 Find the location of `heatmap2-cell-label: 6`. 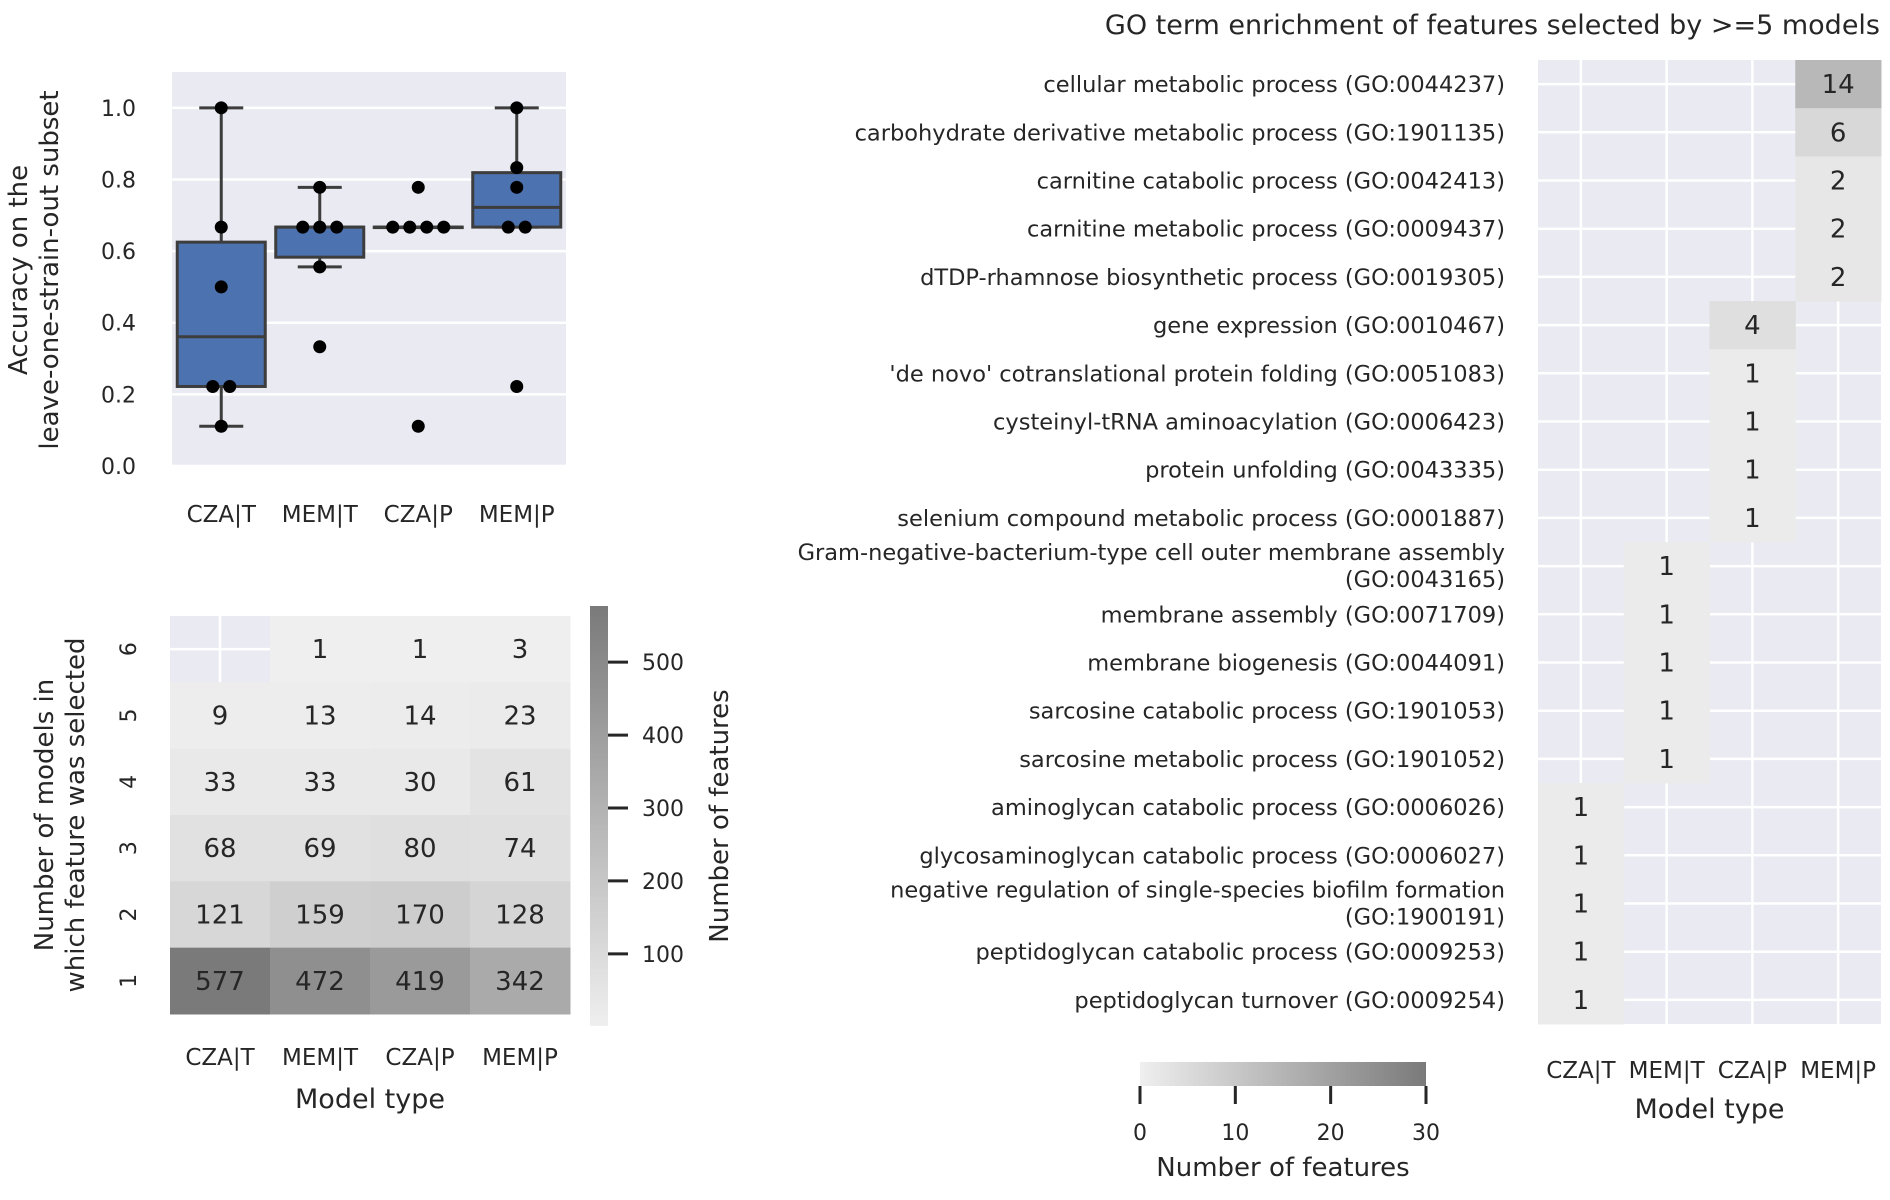

heatmap2-cell-label: 6 is located at coordinates (1838, 133).